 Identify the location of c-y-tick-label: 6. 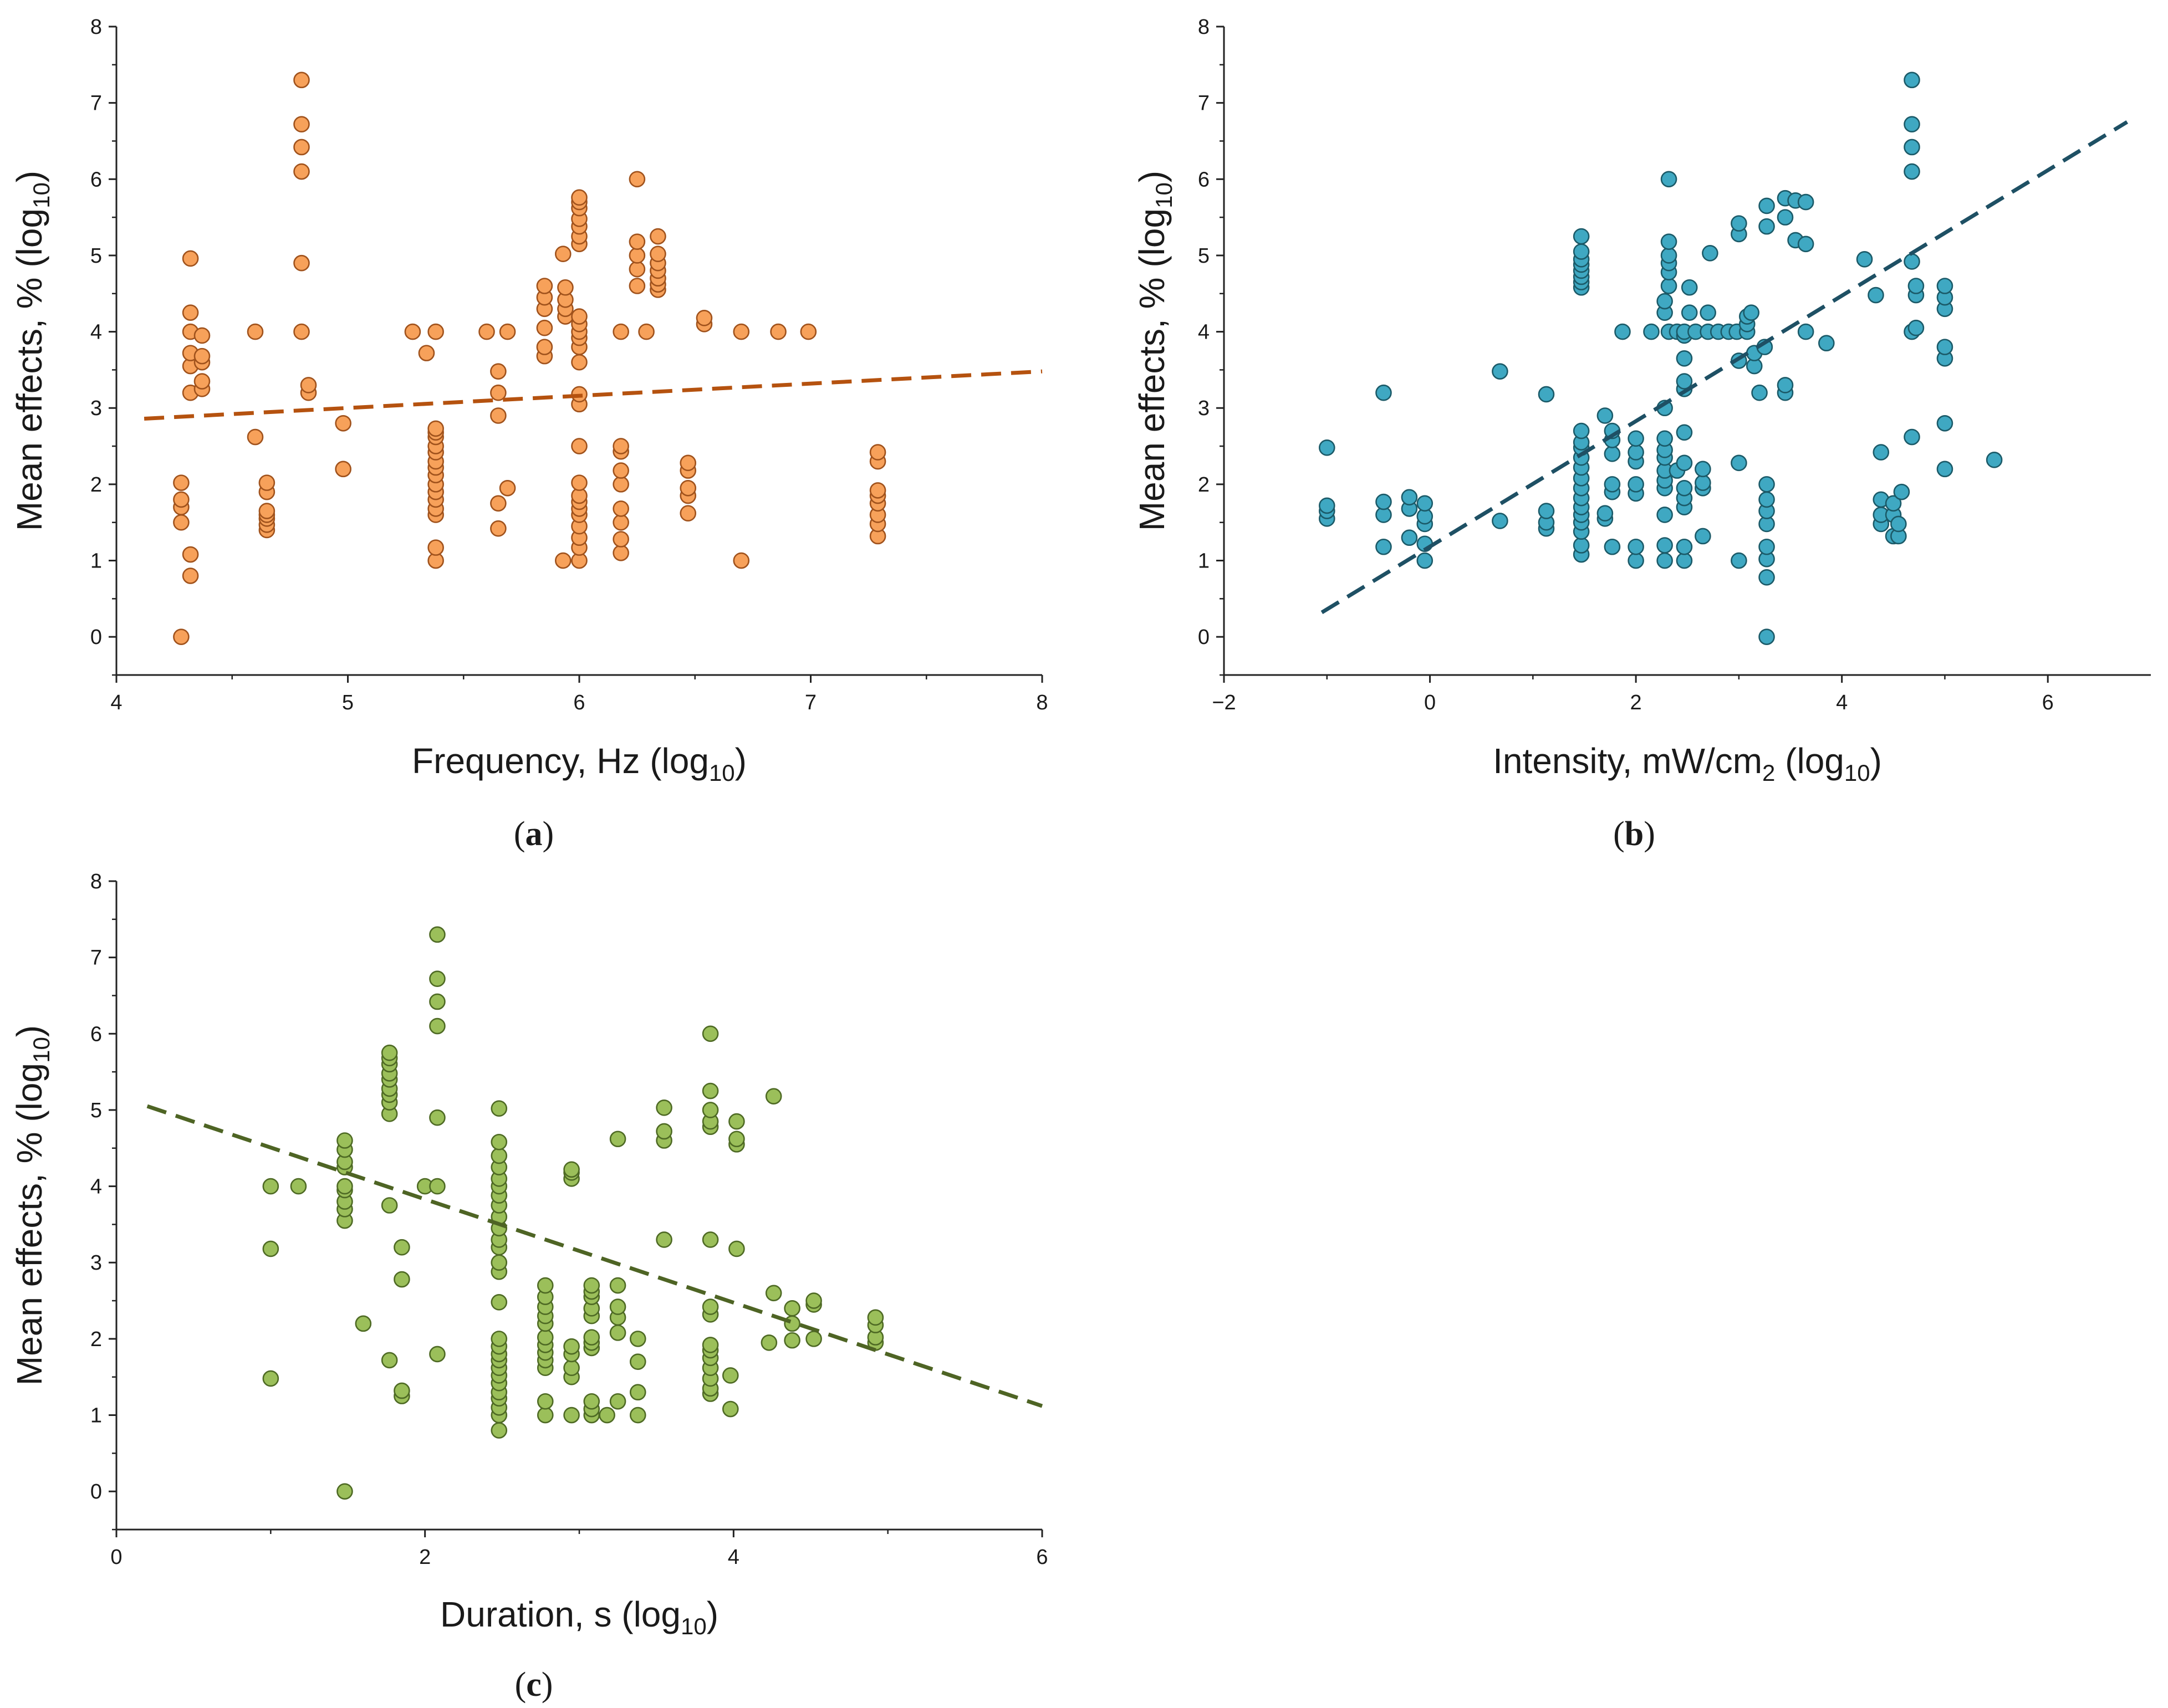
(96, 1034).